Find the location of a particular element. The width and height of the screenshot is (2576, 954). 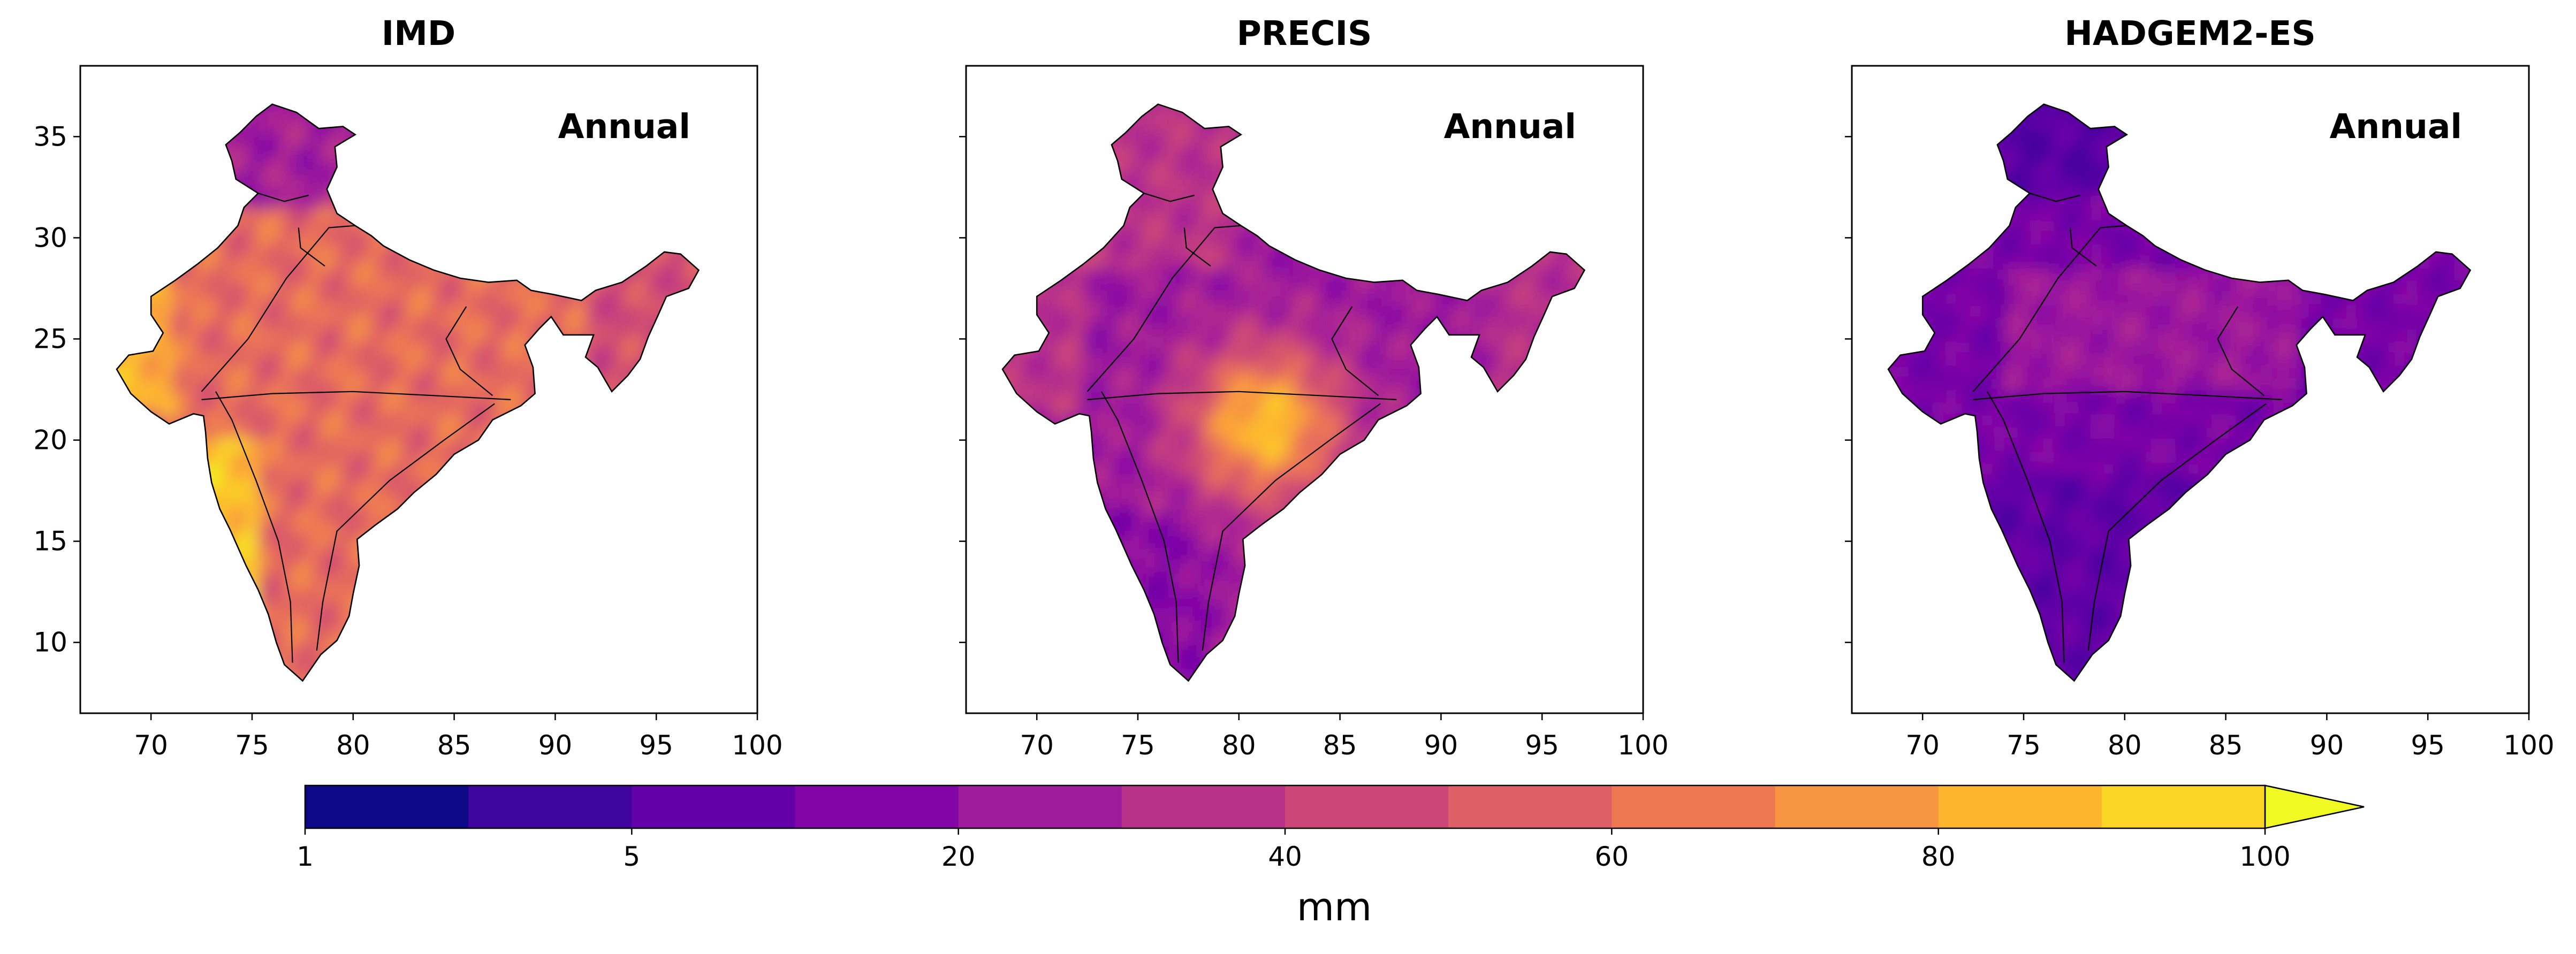

y-tick-label: 30 is located at coordinates (50, 237).